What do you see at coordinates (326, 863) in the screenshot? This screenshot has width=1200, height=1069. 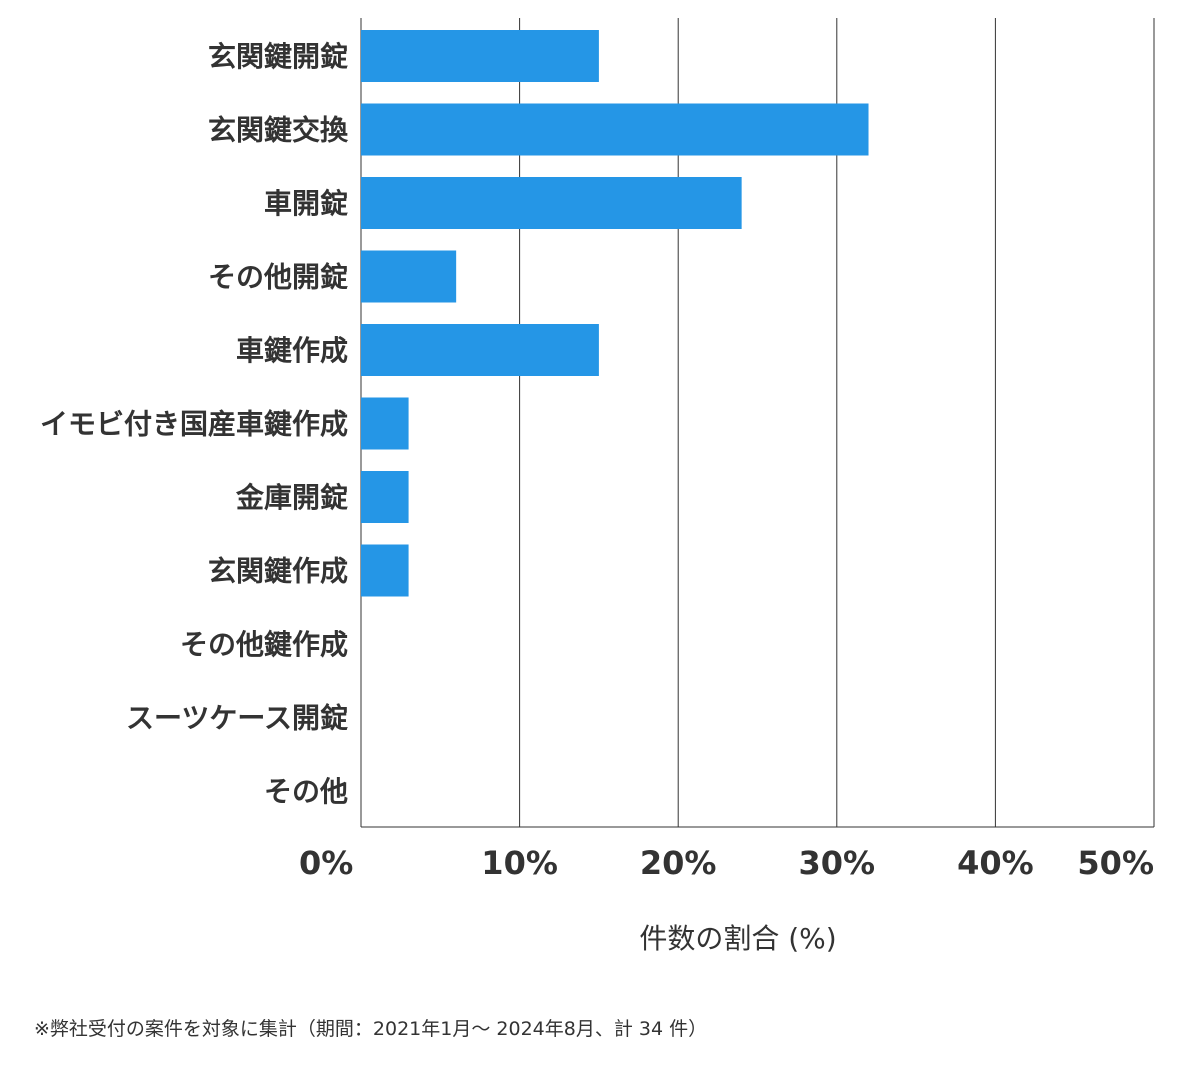 I see `x-tick-label: 0%` at bounding box center [326, 863].